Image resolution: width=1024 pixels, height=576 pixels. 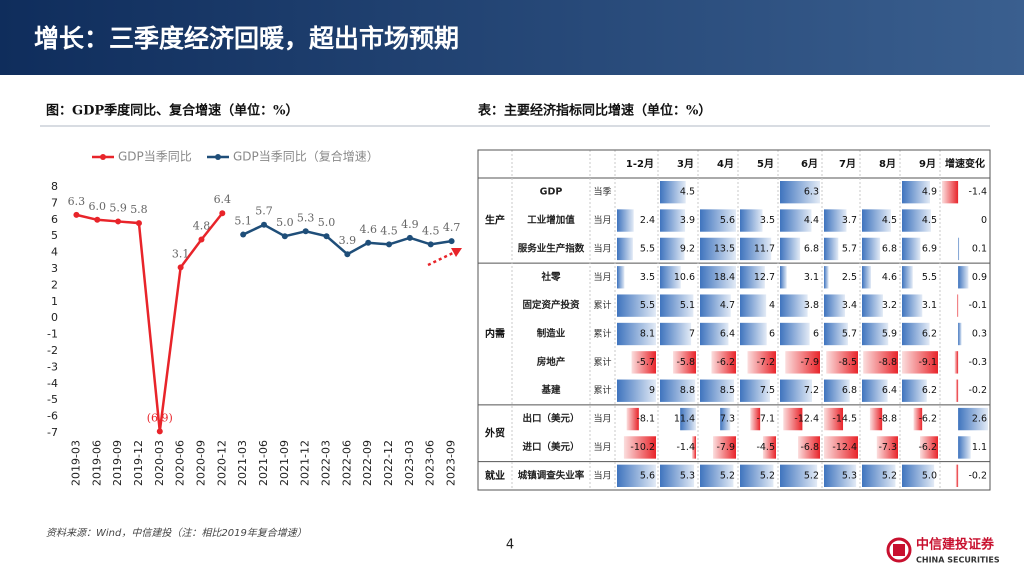 I want to click on x-tick-label: 2019-09, so click(x=117, y=463).